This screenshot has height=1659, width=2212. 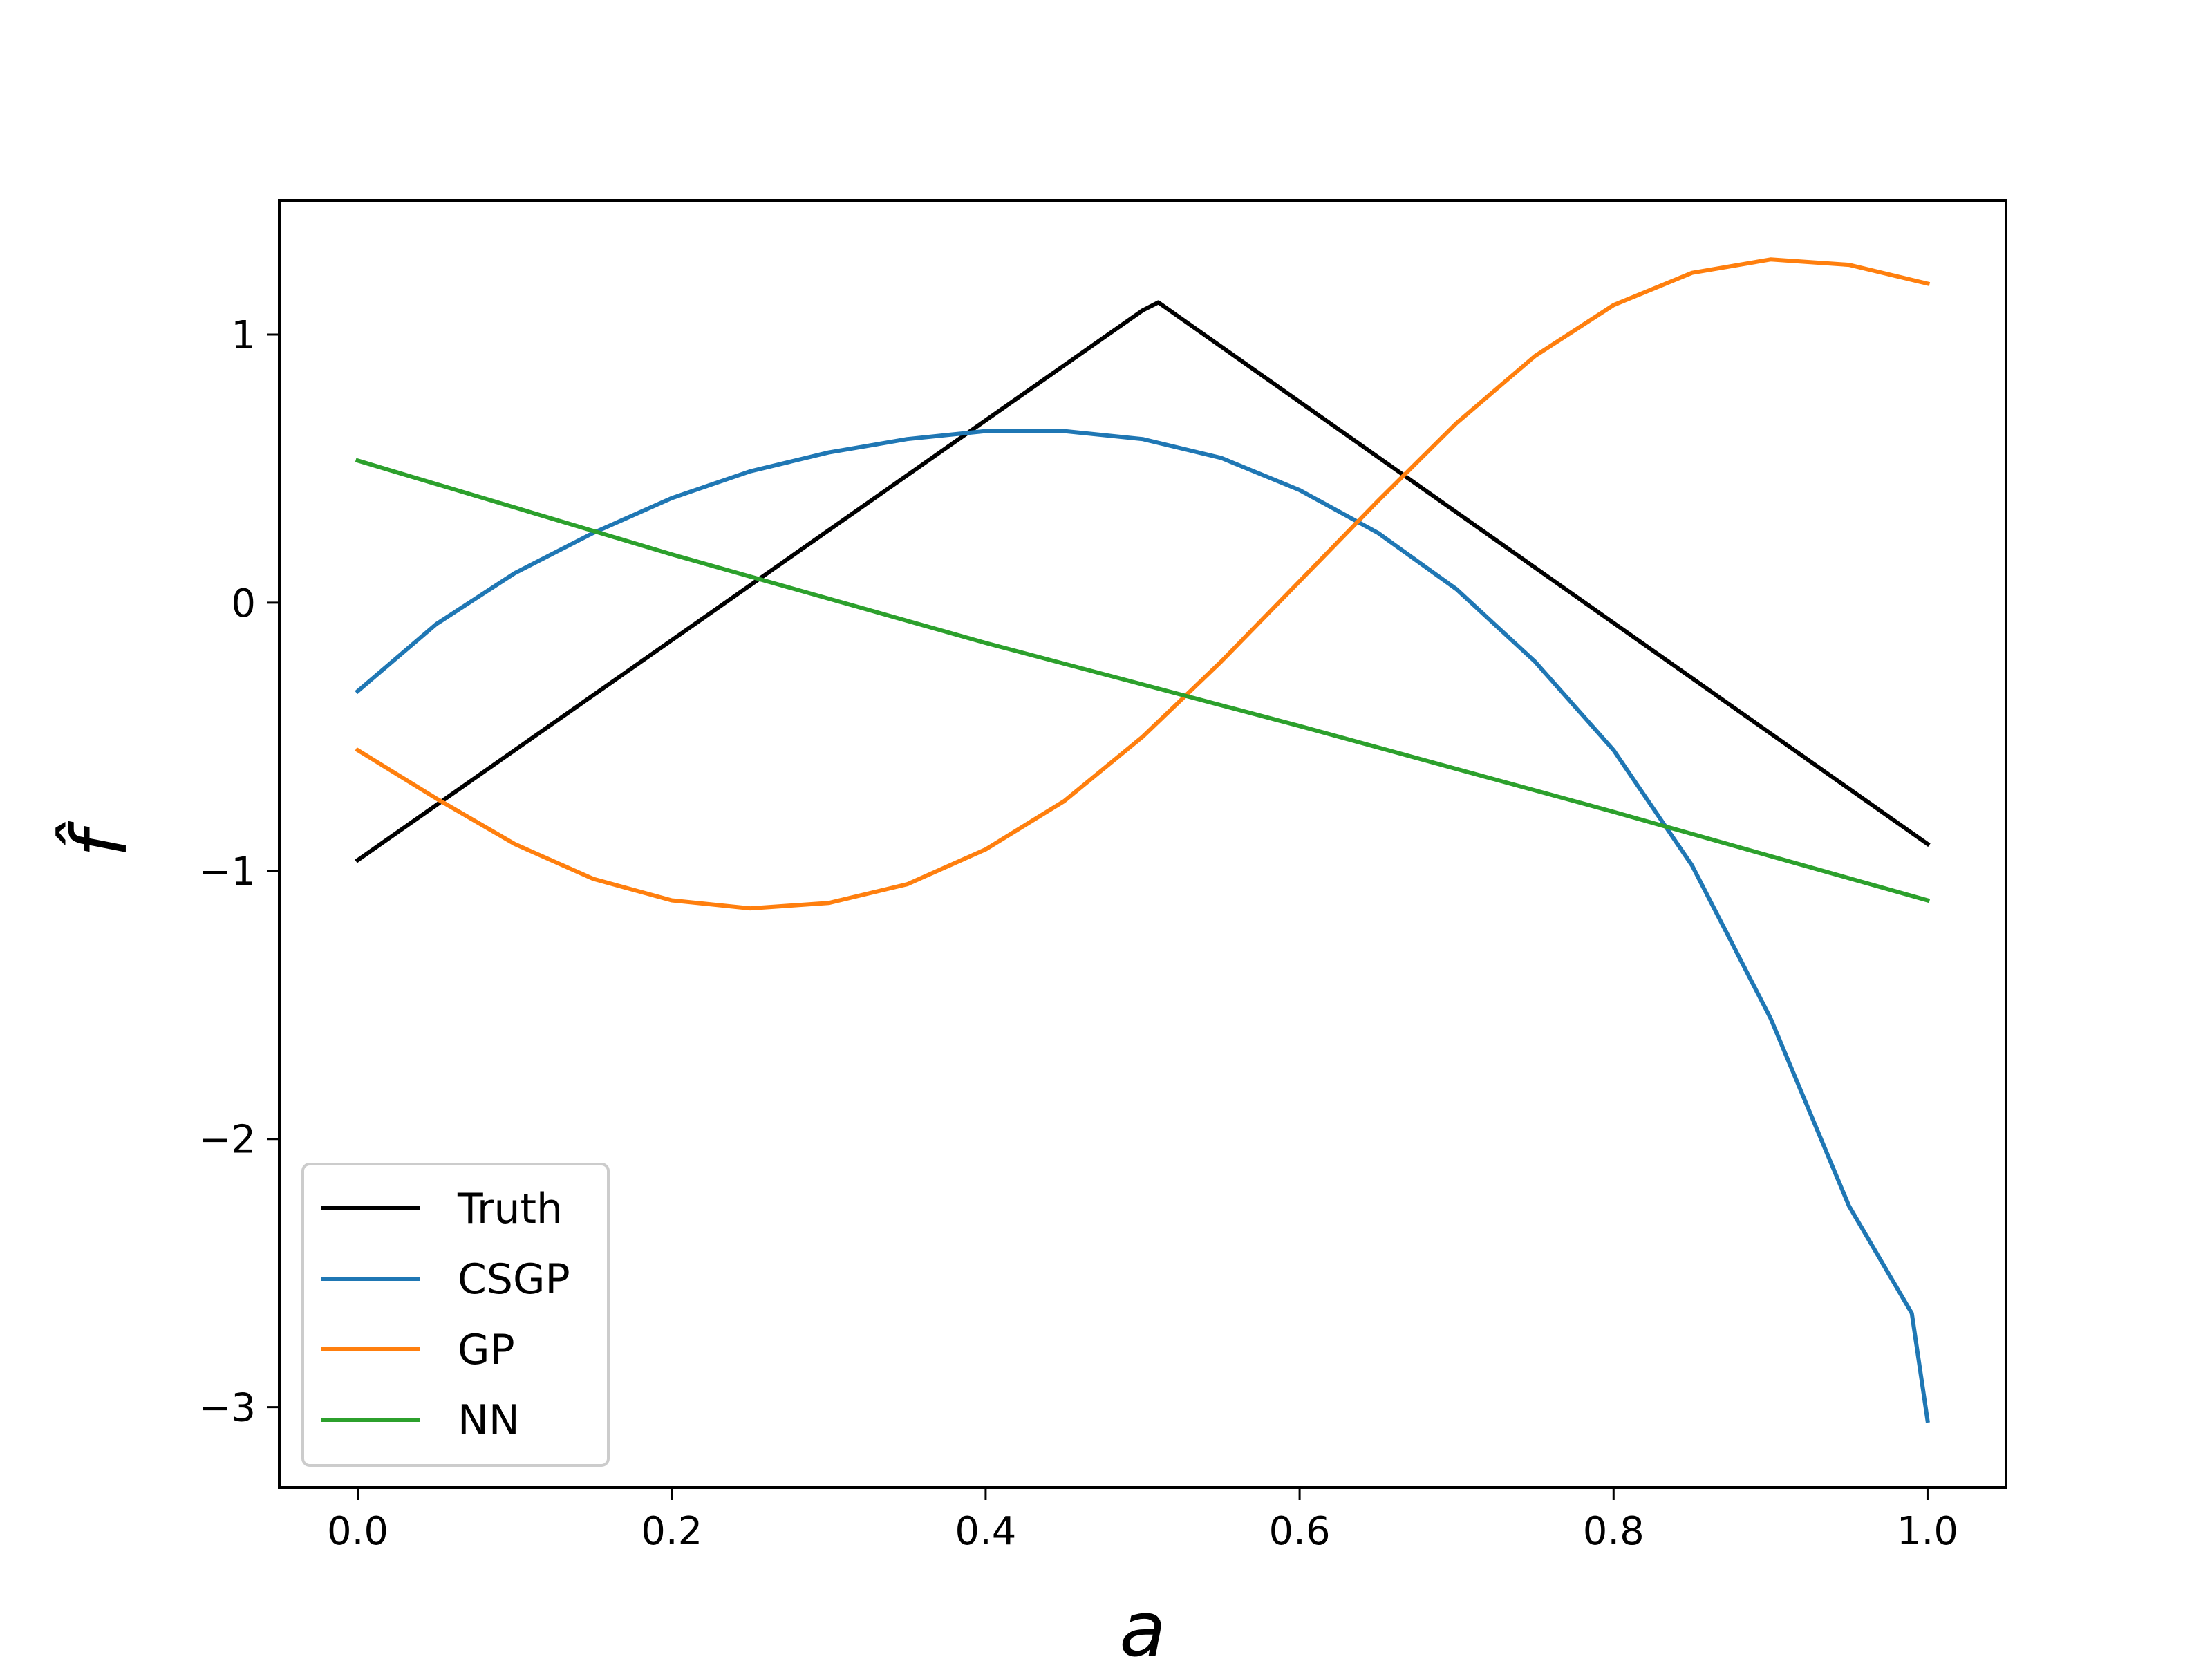 What do you see at coordinates (1142, 1521) in the screenshot?
I see `x-axis: 0.0 0.2 0.4 0.6 0.8 1.0` at bounding box center [1142, 1521].